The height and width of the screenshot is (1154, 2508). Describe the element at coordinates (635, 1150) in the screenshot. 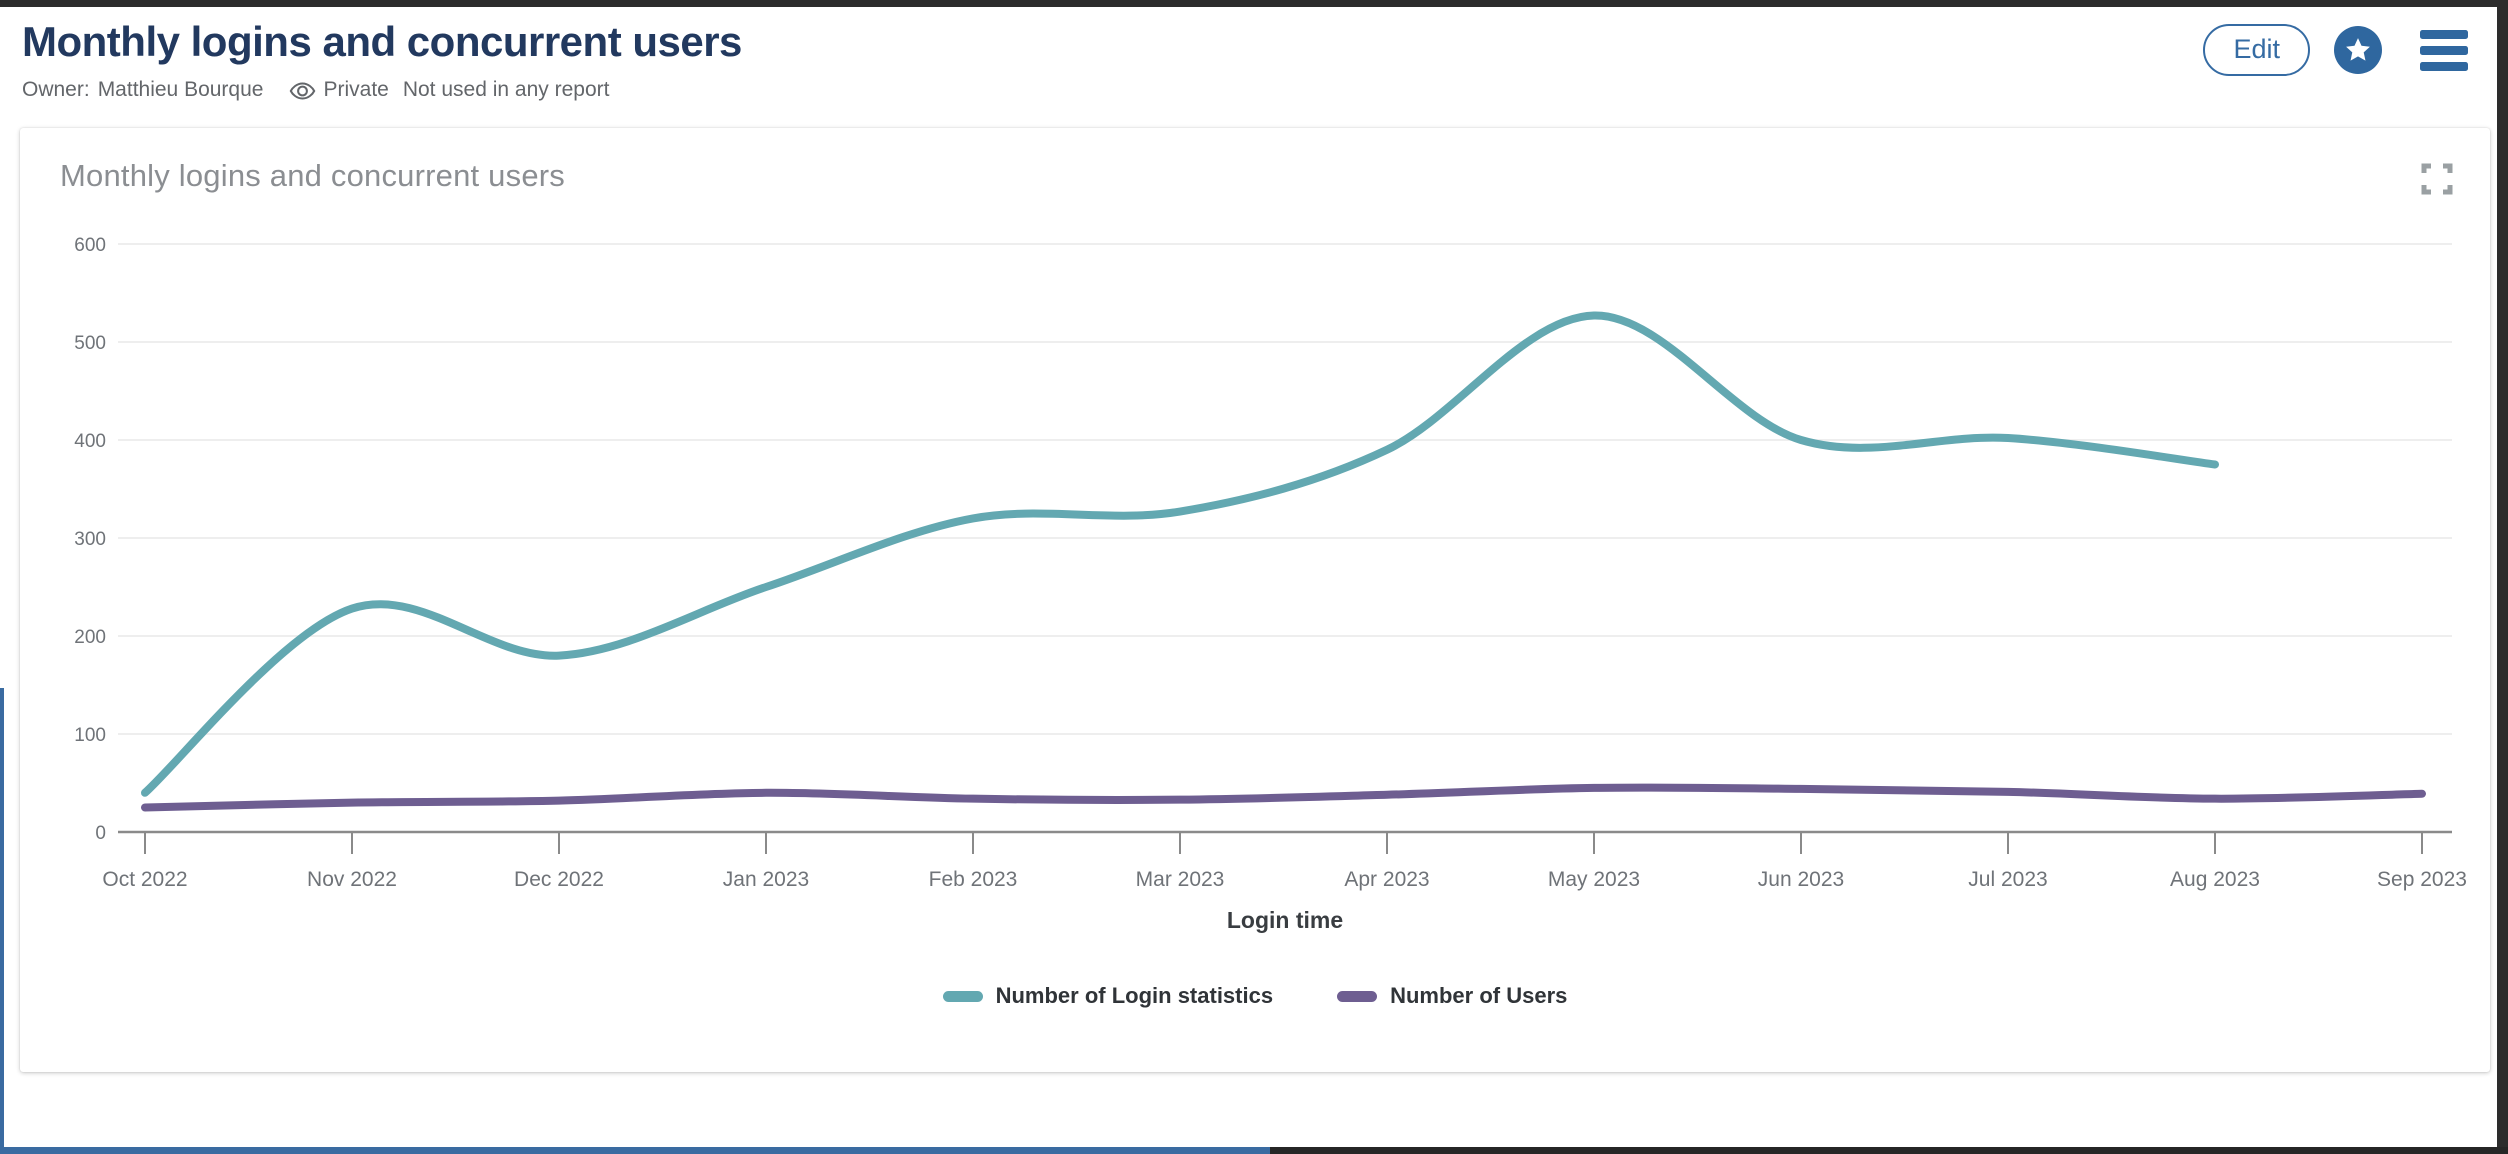

I see `window-edge-bottom-accent` at that location.